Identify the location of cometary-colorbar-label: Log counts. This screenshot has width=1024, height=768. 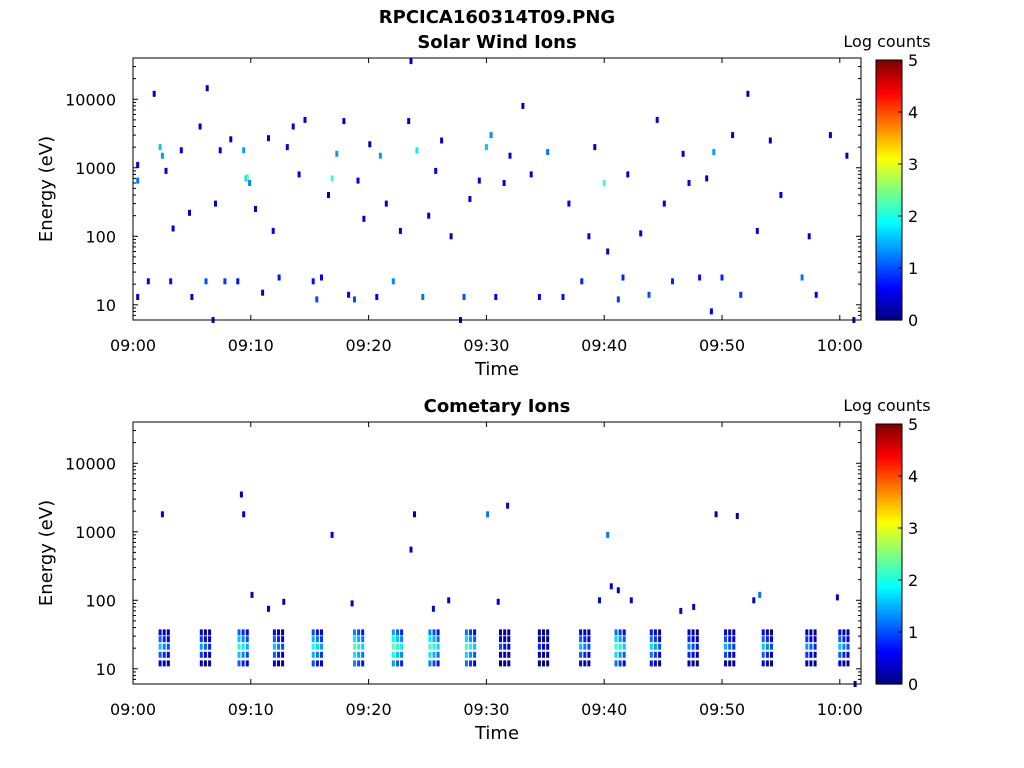
(886, 405).